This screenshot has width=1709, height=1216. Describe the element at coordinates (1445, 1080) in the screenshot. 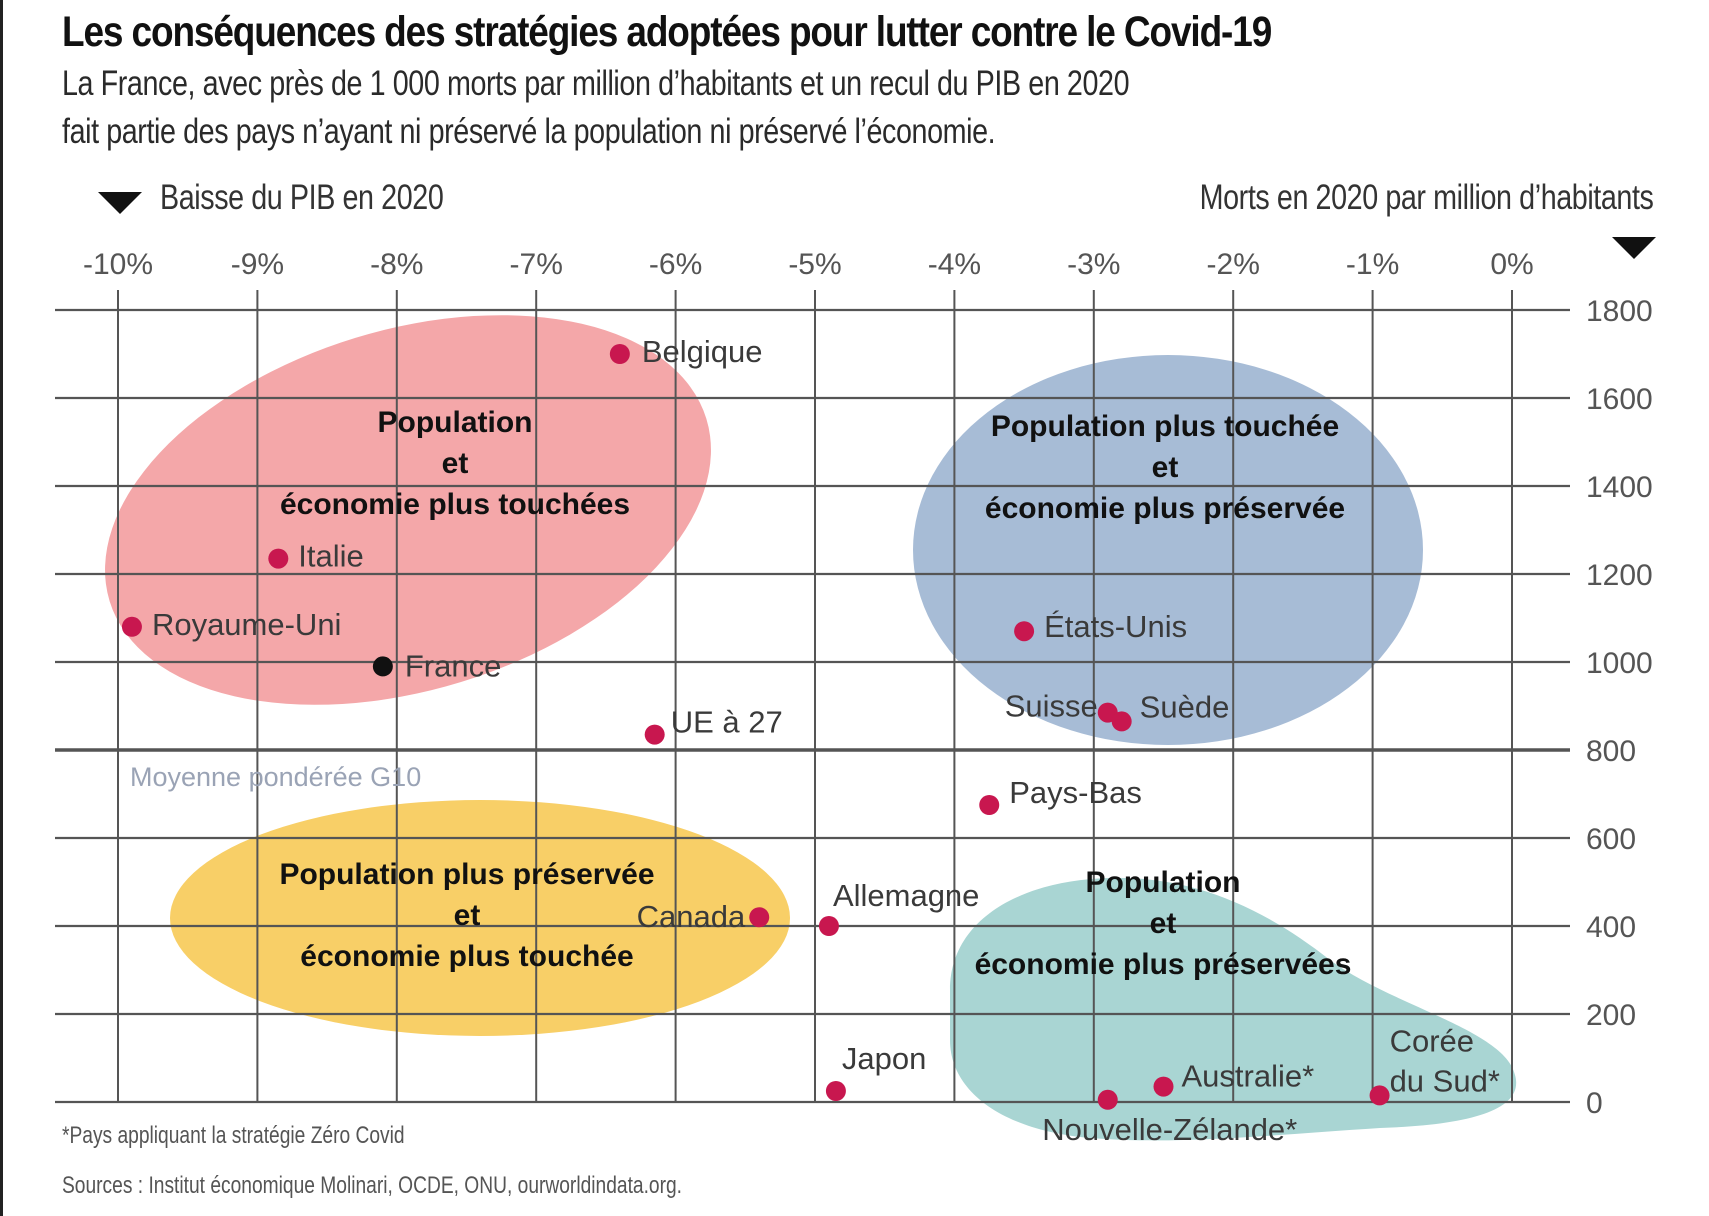

I see `point-label: du Sud*` at that location.